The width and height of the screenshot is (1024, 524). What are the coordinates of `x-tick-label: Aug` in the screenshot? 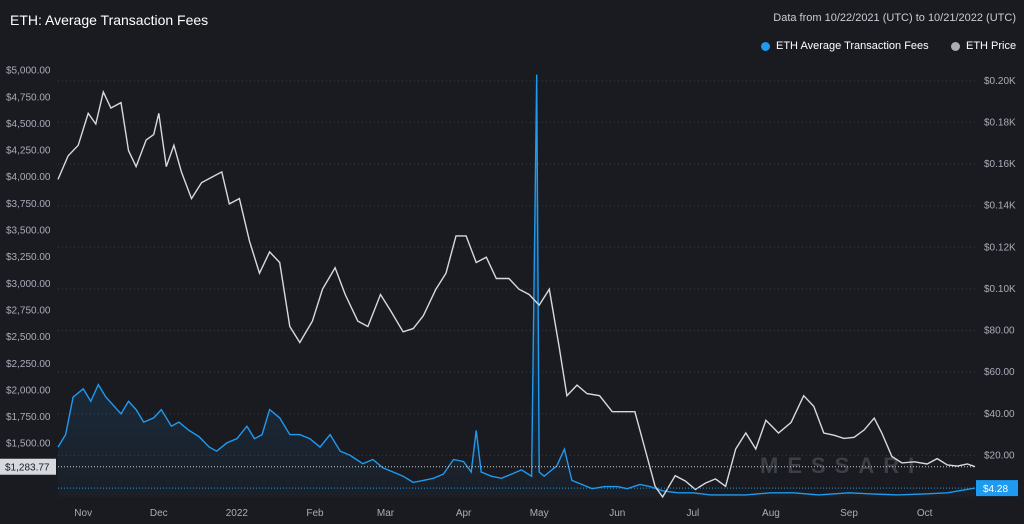 It's located at (771, 513).